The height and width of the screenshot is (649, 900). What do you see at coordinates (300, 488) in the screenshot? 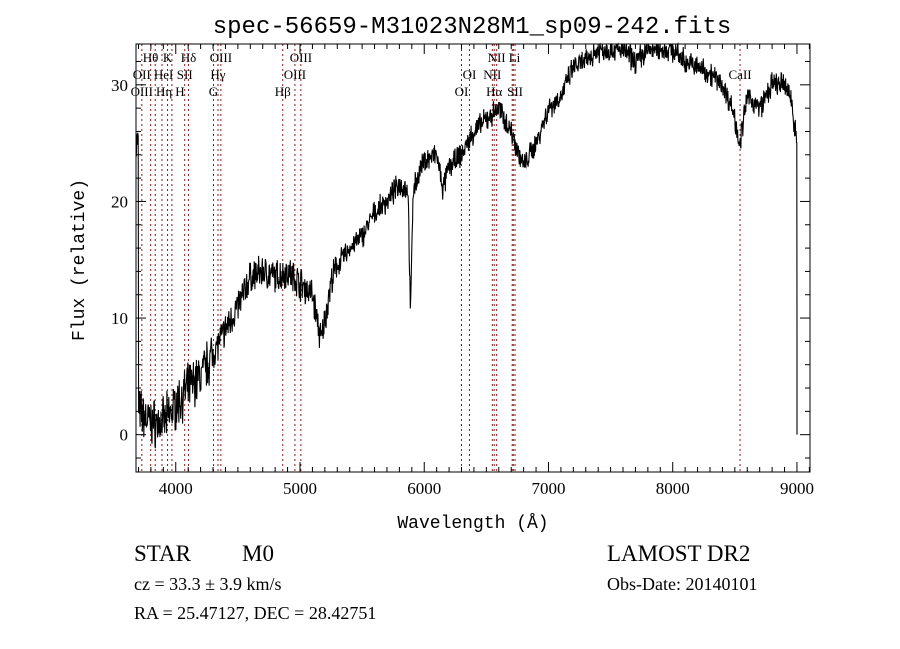
I see `x-tick-label: 5000` at bounding box center [300, 488].